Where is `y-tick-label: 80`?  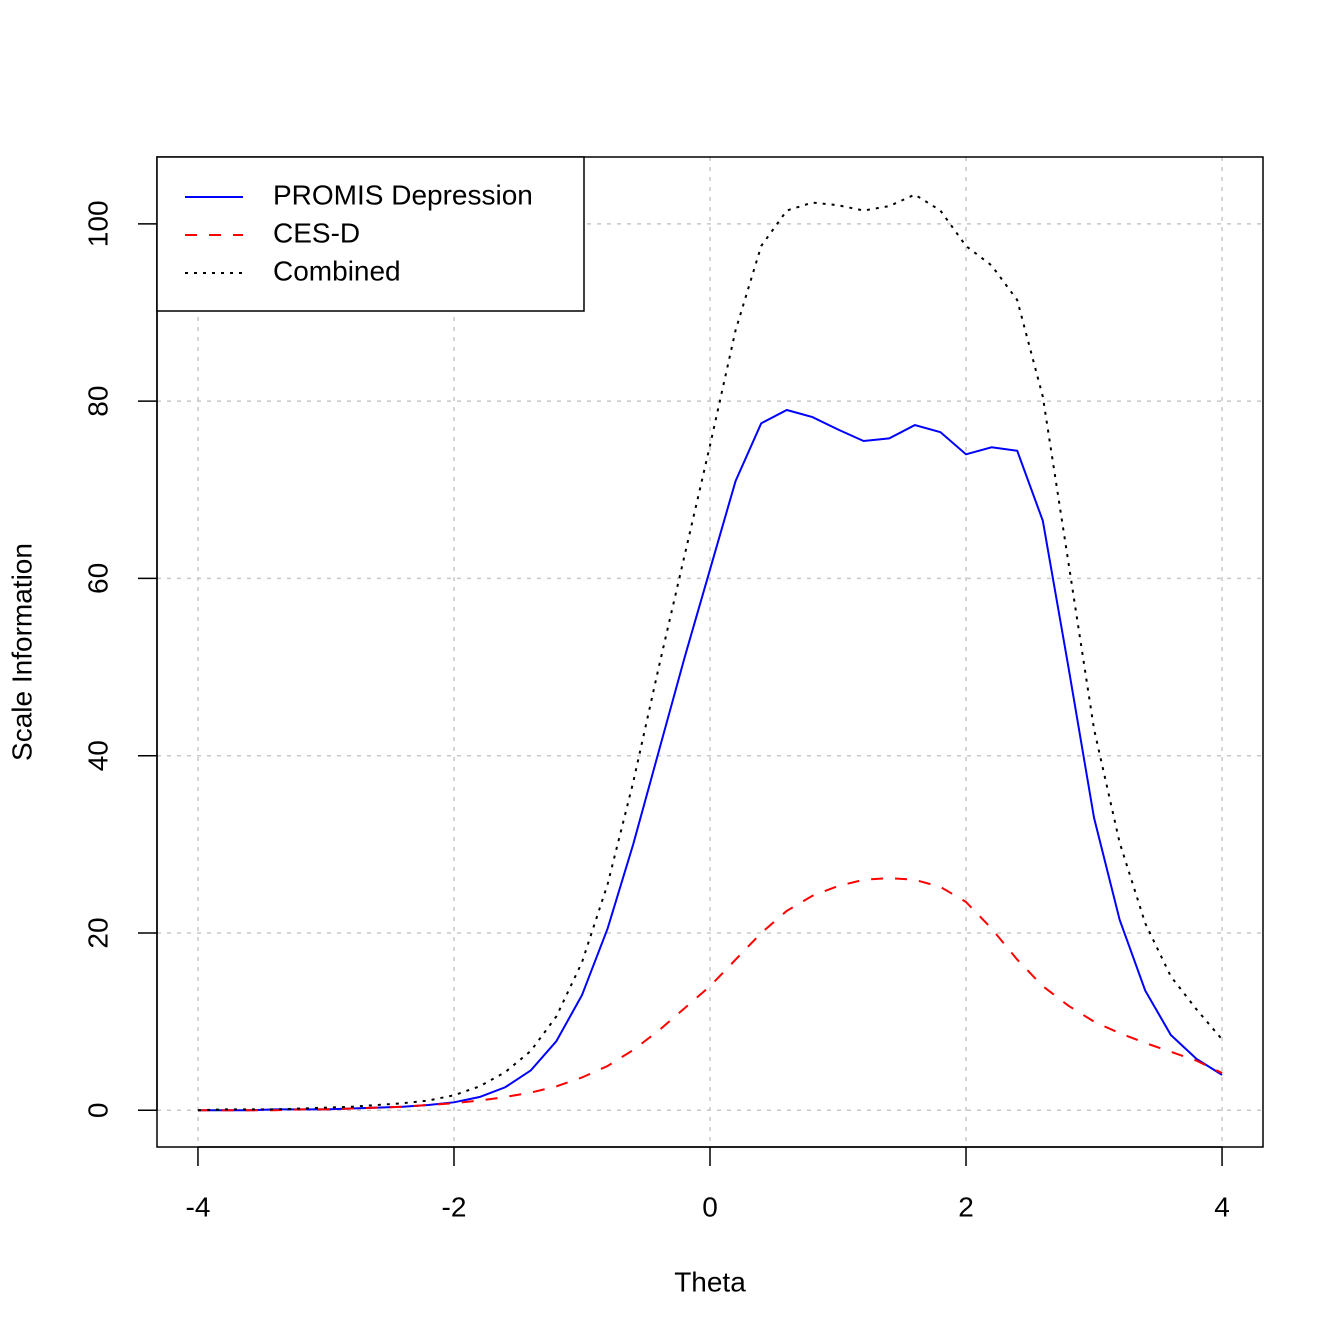 y-tick-label: 80 is located at coordinates (97, 401).